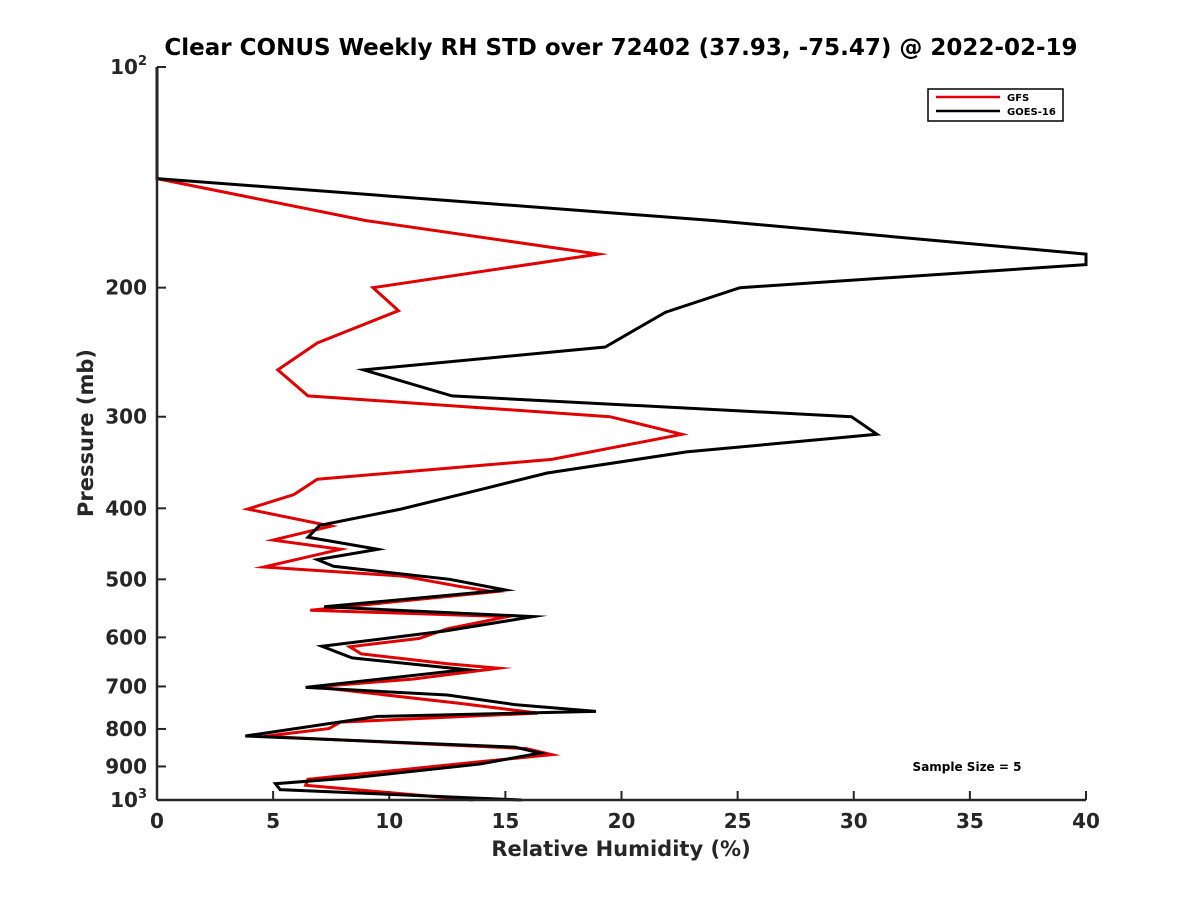  Describe the element at coordinates (128, 66) in the screenshot. I see `y-tick-label: 10²` at that location.